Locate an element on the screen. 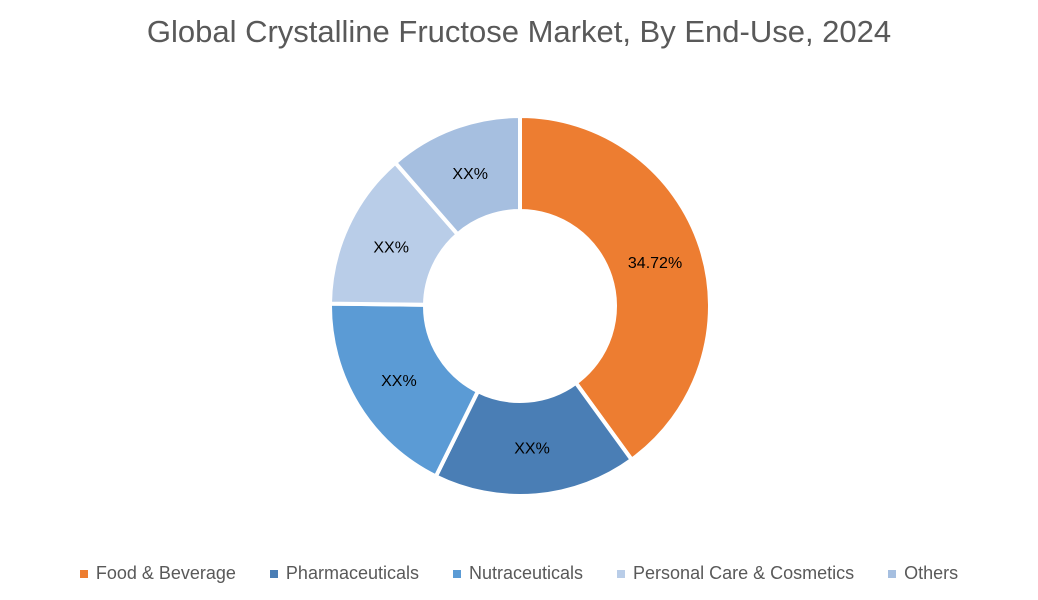 The image size is (1038, 600). legend-label: Personal Care & Cosmetics is located at coordinates (744, 573).